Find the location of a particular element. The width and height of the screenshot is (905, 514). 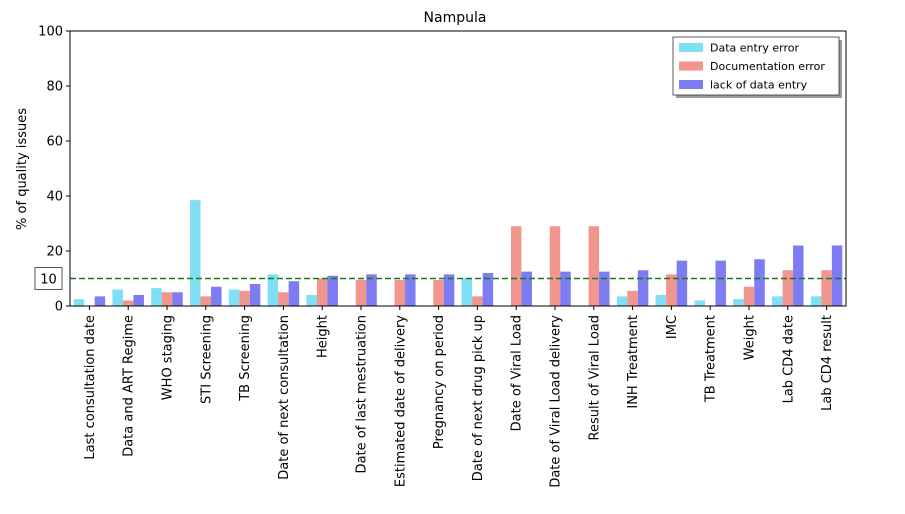

x-tick-label-7: Height is located at coordinates (323, 336).